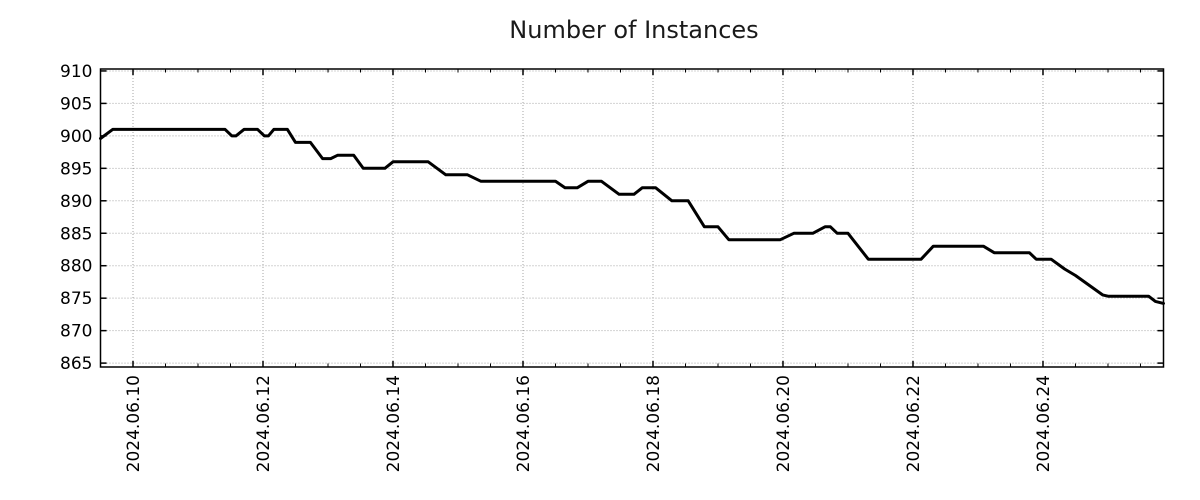 Image resolution: width=1200 pixels, height=500 pixels. I want to click on x-tick-label: 2024.06.22, so click(914, 423).